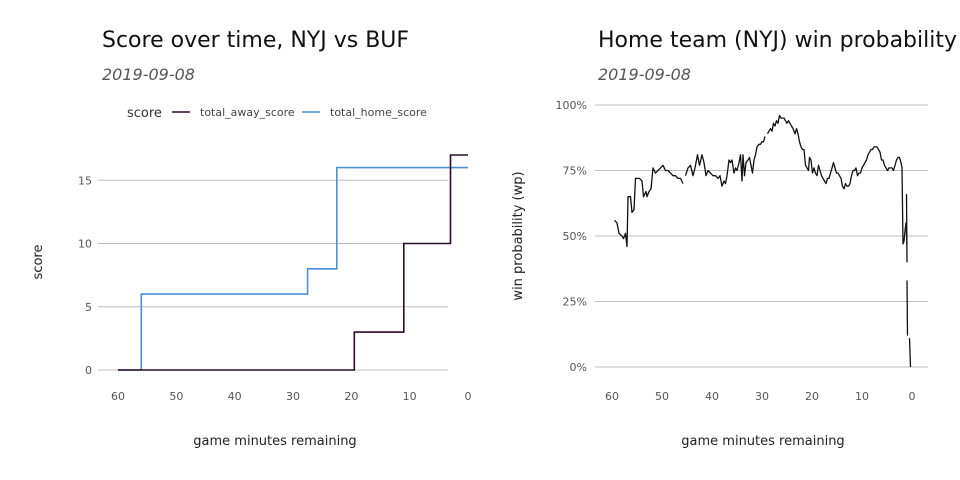 This screenshot has height=480, width=960. I want to click on legend-label-total_away_score: total_away_score, so click(247, 112).